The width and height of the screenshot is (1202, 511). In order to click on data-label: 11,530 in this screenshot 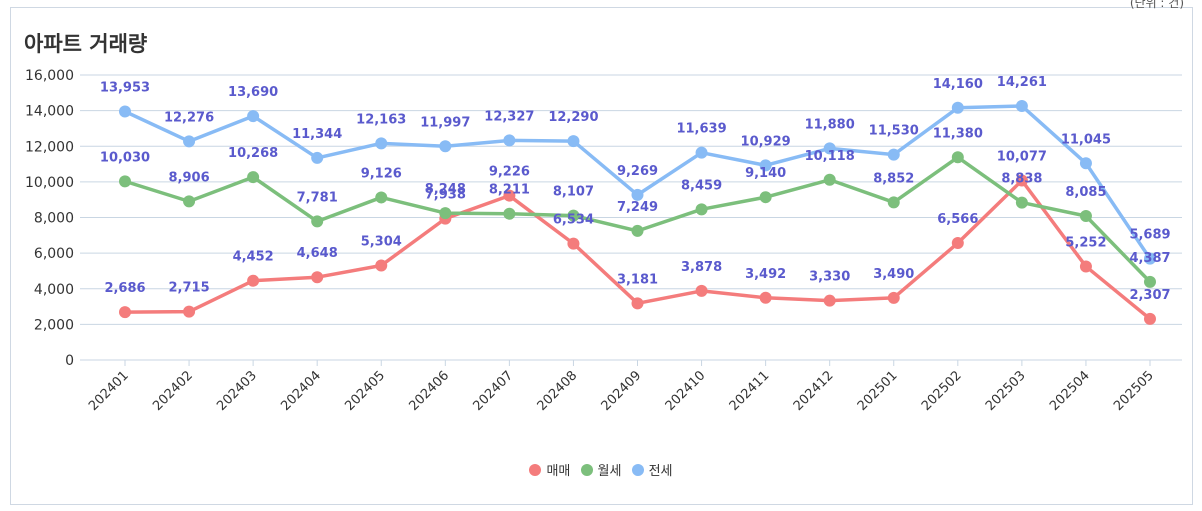, I will do `click(894, 131)`.